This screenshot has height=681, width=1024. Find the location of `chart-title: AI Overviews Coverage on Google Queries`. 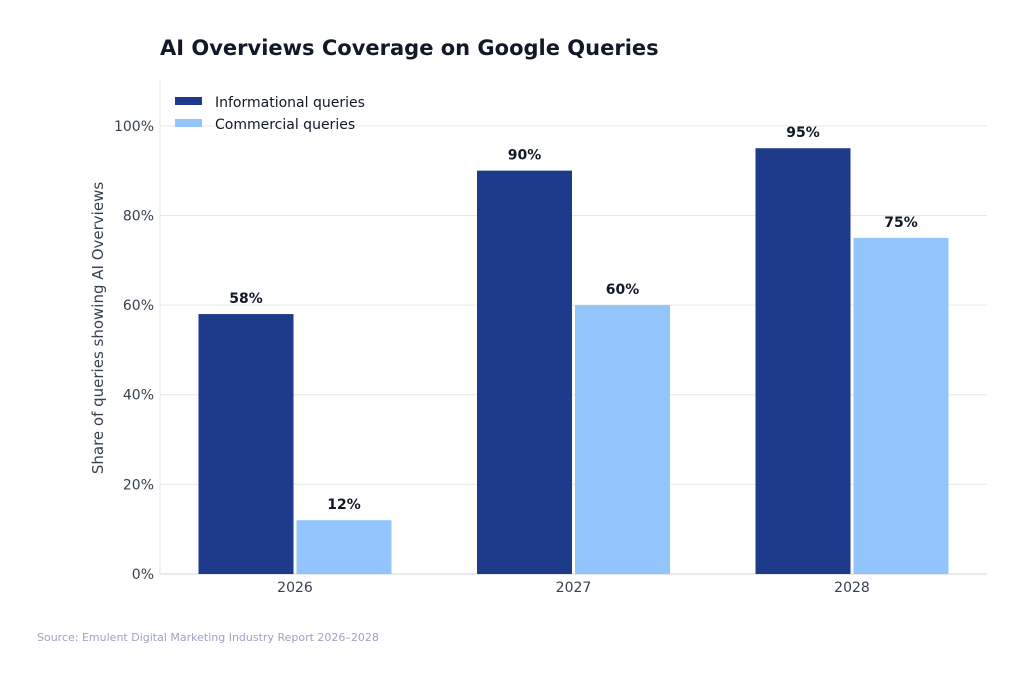

chart-title: AI Overviews Coverage on Google Queries is located at coordinates (409, 48).